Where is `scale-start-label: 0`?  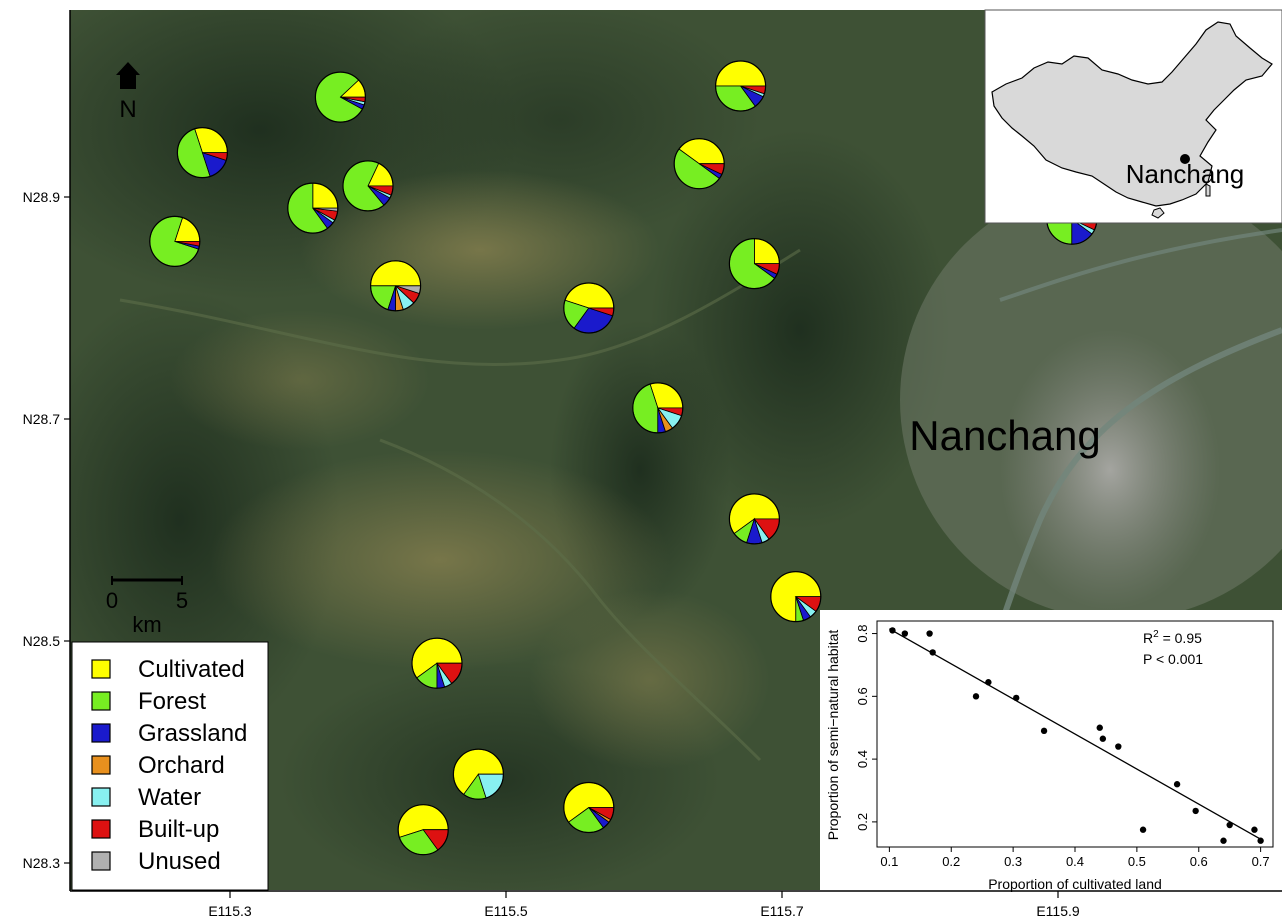 scale-start-label: 0 is located at coordinates (112, 600).